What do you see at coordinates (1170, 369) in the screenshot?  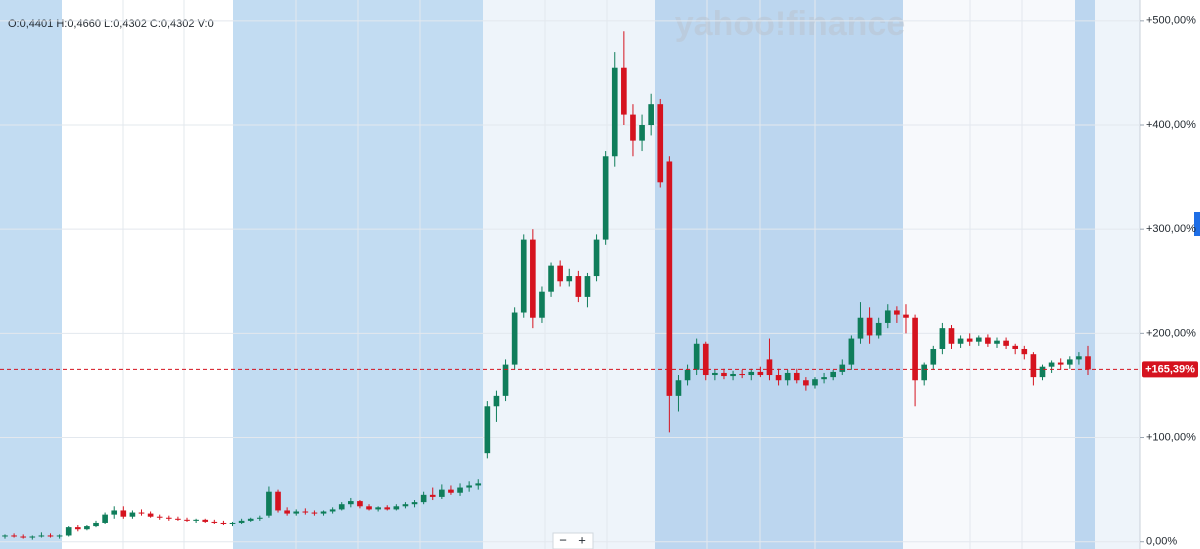 I see `last-price-tag` at bounding box center [1170, 369].